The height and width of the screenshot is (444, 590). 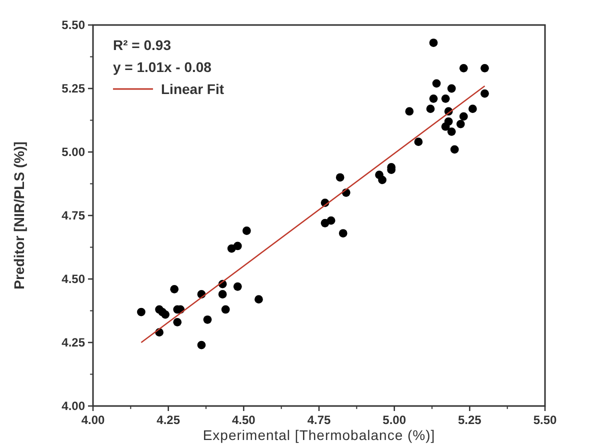 What do you see at coordinates (74, 152) in the screenshot?
I see `y-tick-label: 5.00` at bounding box center [74, 152].